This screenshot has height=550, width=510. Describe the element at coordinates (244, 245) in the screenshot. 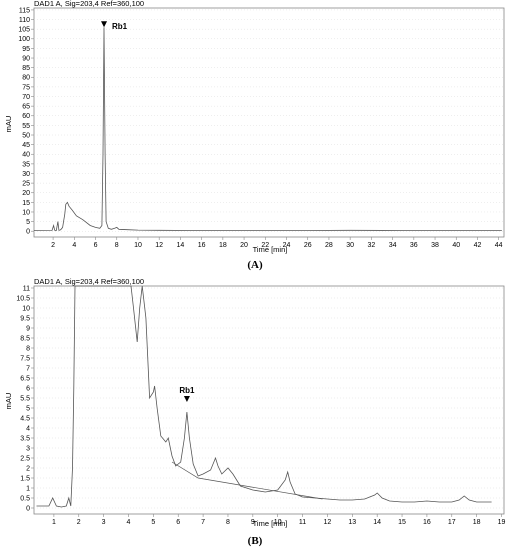

I see `x-tick-label: 20` at that location.